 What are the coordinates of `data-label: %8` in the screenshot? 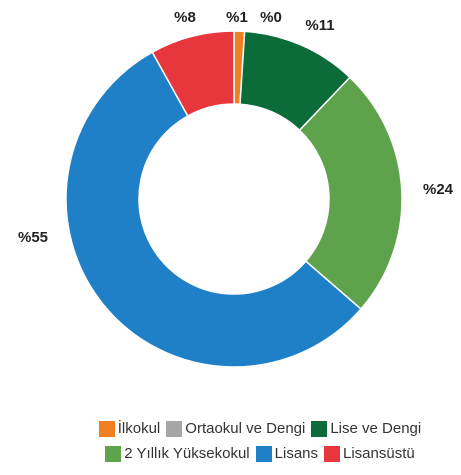 It's located at (185, 17).